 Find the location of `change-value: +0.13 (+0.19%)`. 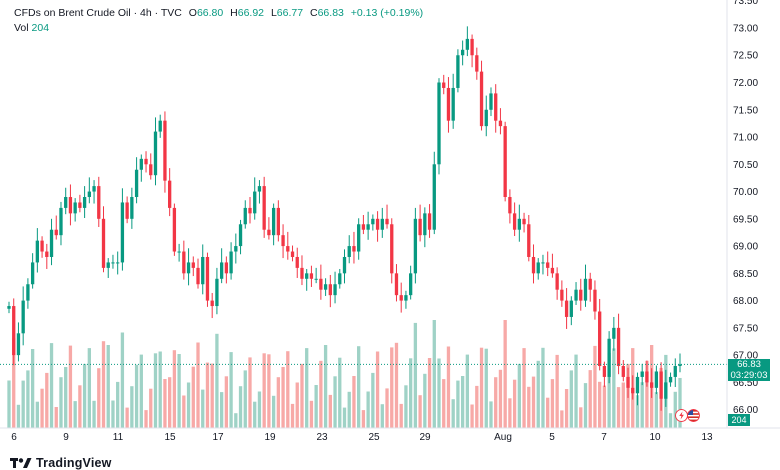

change-value: +0.13 (+0.19%) is located at coordinates (387, 13).